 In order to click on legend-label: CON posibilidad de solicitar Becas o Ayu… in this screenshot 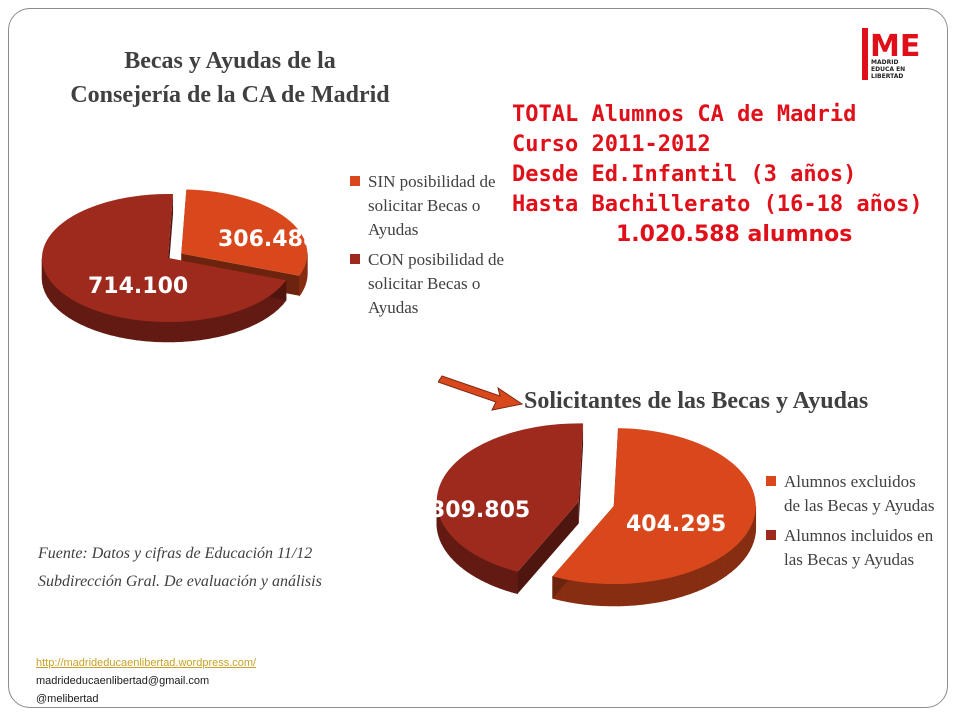, I will do `click(436, 283)`.